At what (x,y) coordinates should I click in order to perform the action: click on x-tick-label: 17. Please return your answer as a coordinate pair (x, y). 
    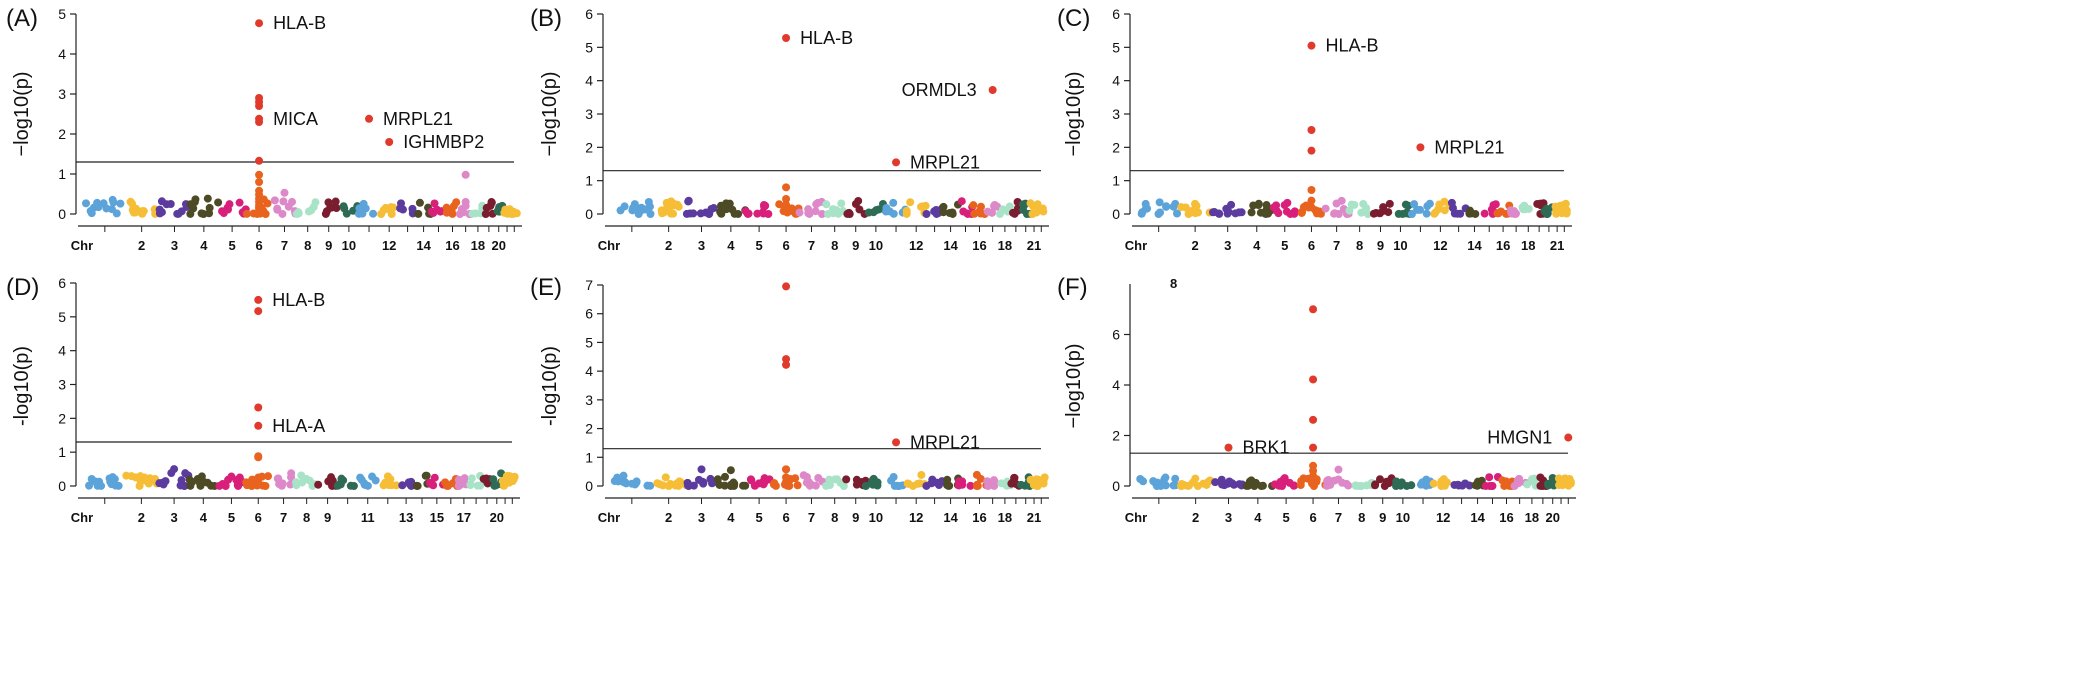
    Looking at the image, I should click on (464, 517).